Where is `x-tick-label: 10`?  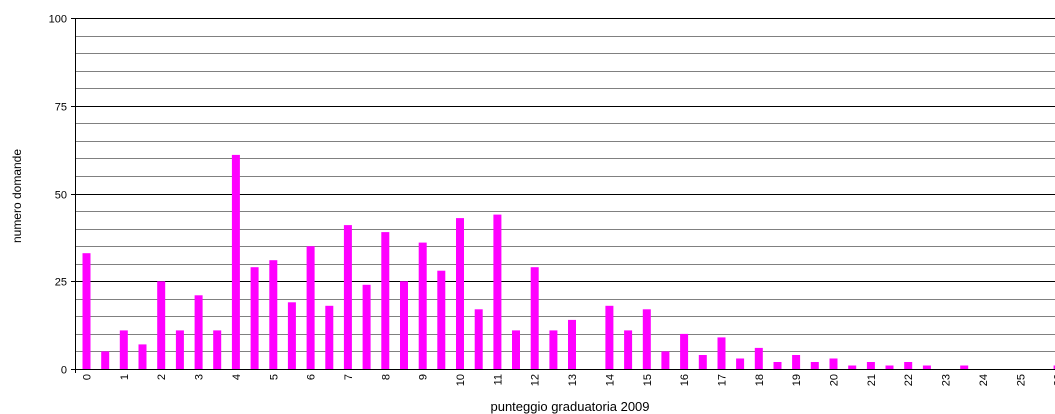
x-tick-label: 10 is located at coordinates (461, 380).